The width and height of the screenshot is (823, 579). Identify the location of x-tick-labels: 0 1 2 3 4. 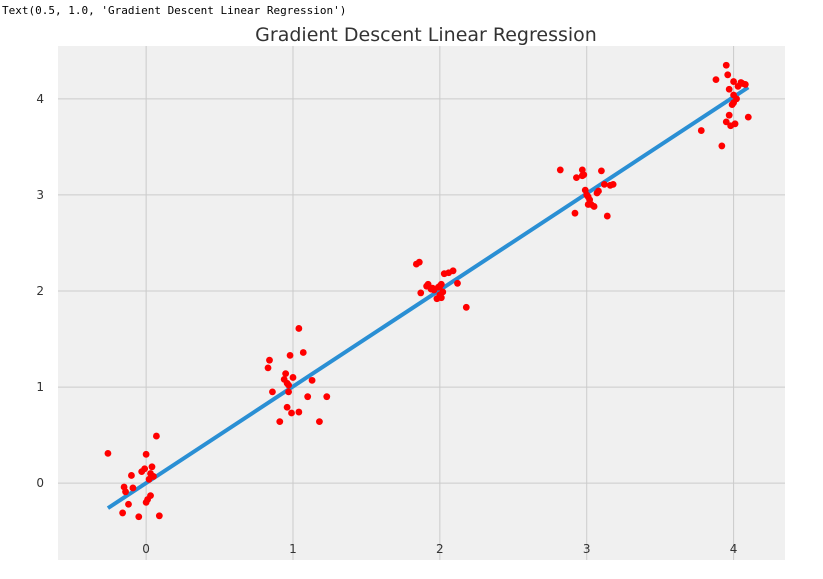
(439, 549).